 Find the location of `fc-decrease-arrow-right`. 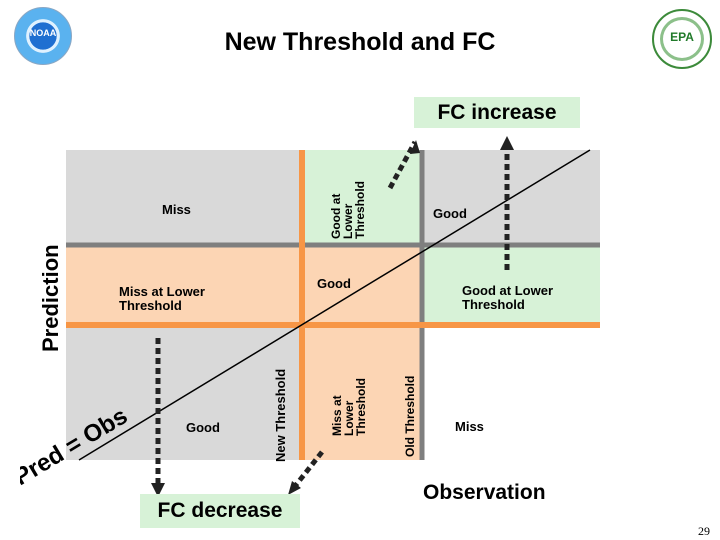

fc-decrease-arrow-right is located at coordinates (307, 471).